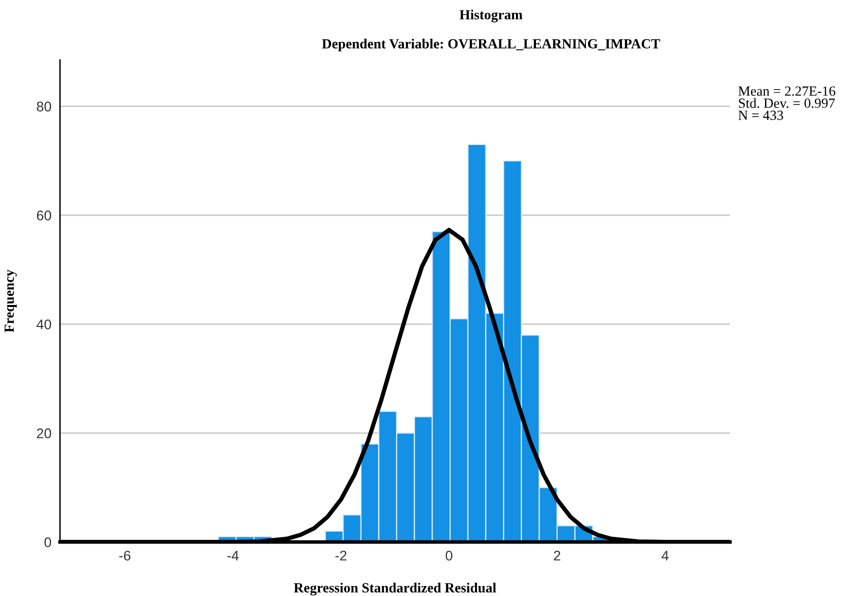 This screenshot has height=596, width=843. I want to click on x-tick-label: 4, so click(665, 555).